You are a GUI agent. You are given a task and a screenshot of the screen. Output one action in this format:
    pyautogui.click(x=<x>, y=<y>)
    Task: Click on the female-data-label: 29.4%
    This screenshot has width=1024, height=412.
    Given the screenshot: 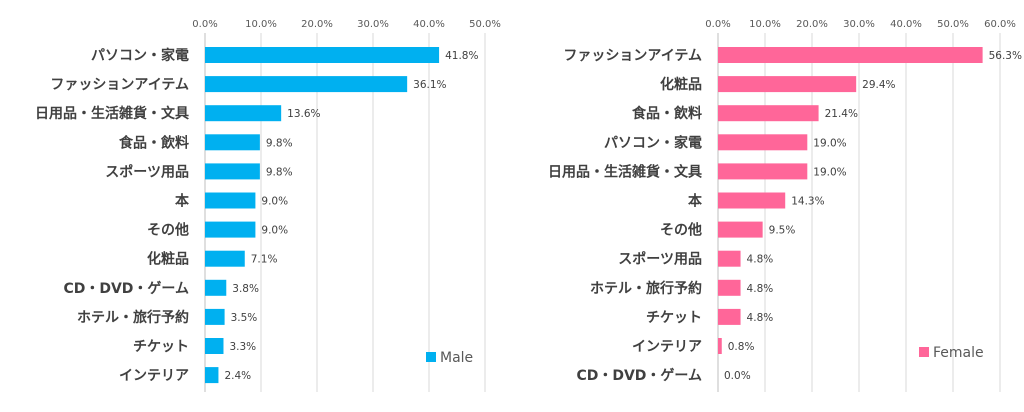 What is the action you would take?
    pyautogui.click(x=878, y=85)
    